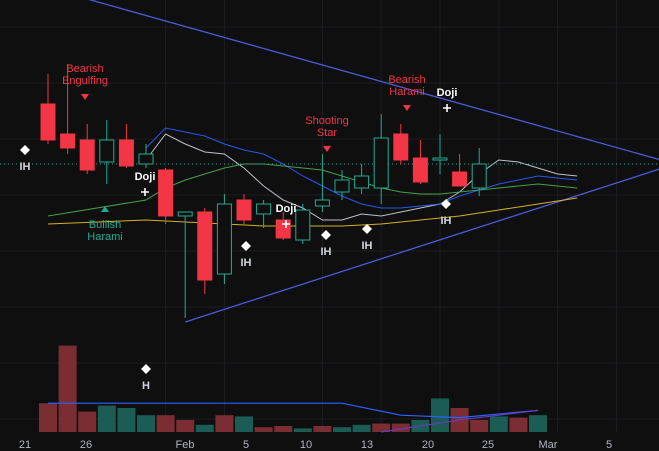 This screenshot has height=451, width=659. What do you see at coordinates (428, 445) in the screenshot?
I see `x-tick-label: 20` at bounding box center [428, 445].